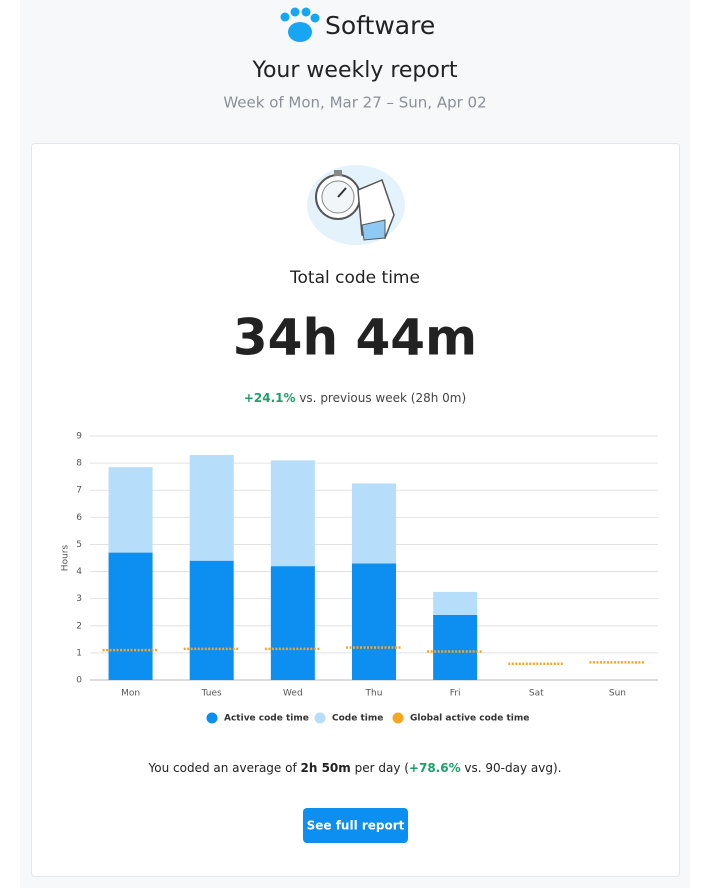  What do you see at coordinates (354, 278) in the screenshot?
I see `summary-label: Total code time` at bounding box center [354, 278].